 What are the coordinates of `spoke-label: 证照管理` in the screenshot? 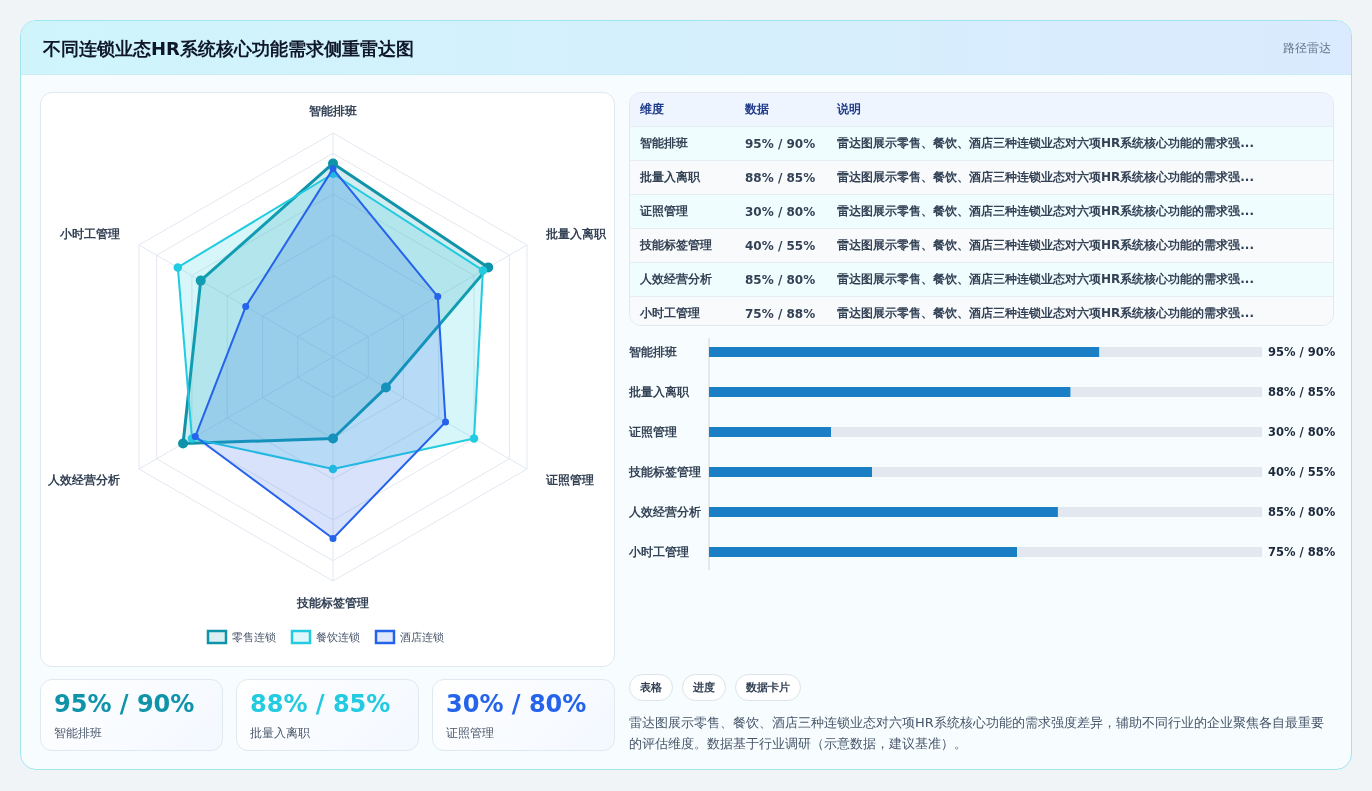 It's located at (570, 480).